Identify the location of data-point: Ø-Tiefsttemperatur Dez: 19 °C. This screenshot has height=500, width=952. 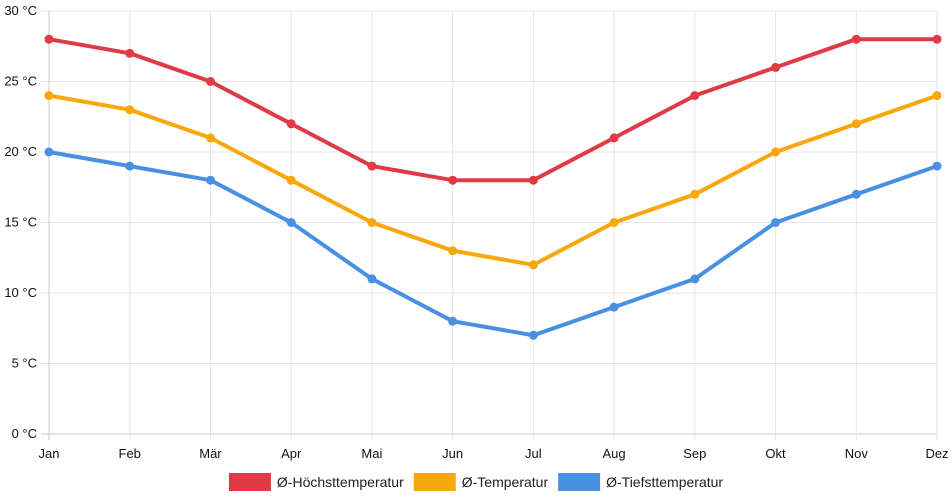
(937, 166).